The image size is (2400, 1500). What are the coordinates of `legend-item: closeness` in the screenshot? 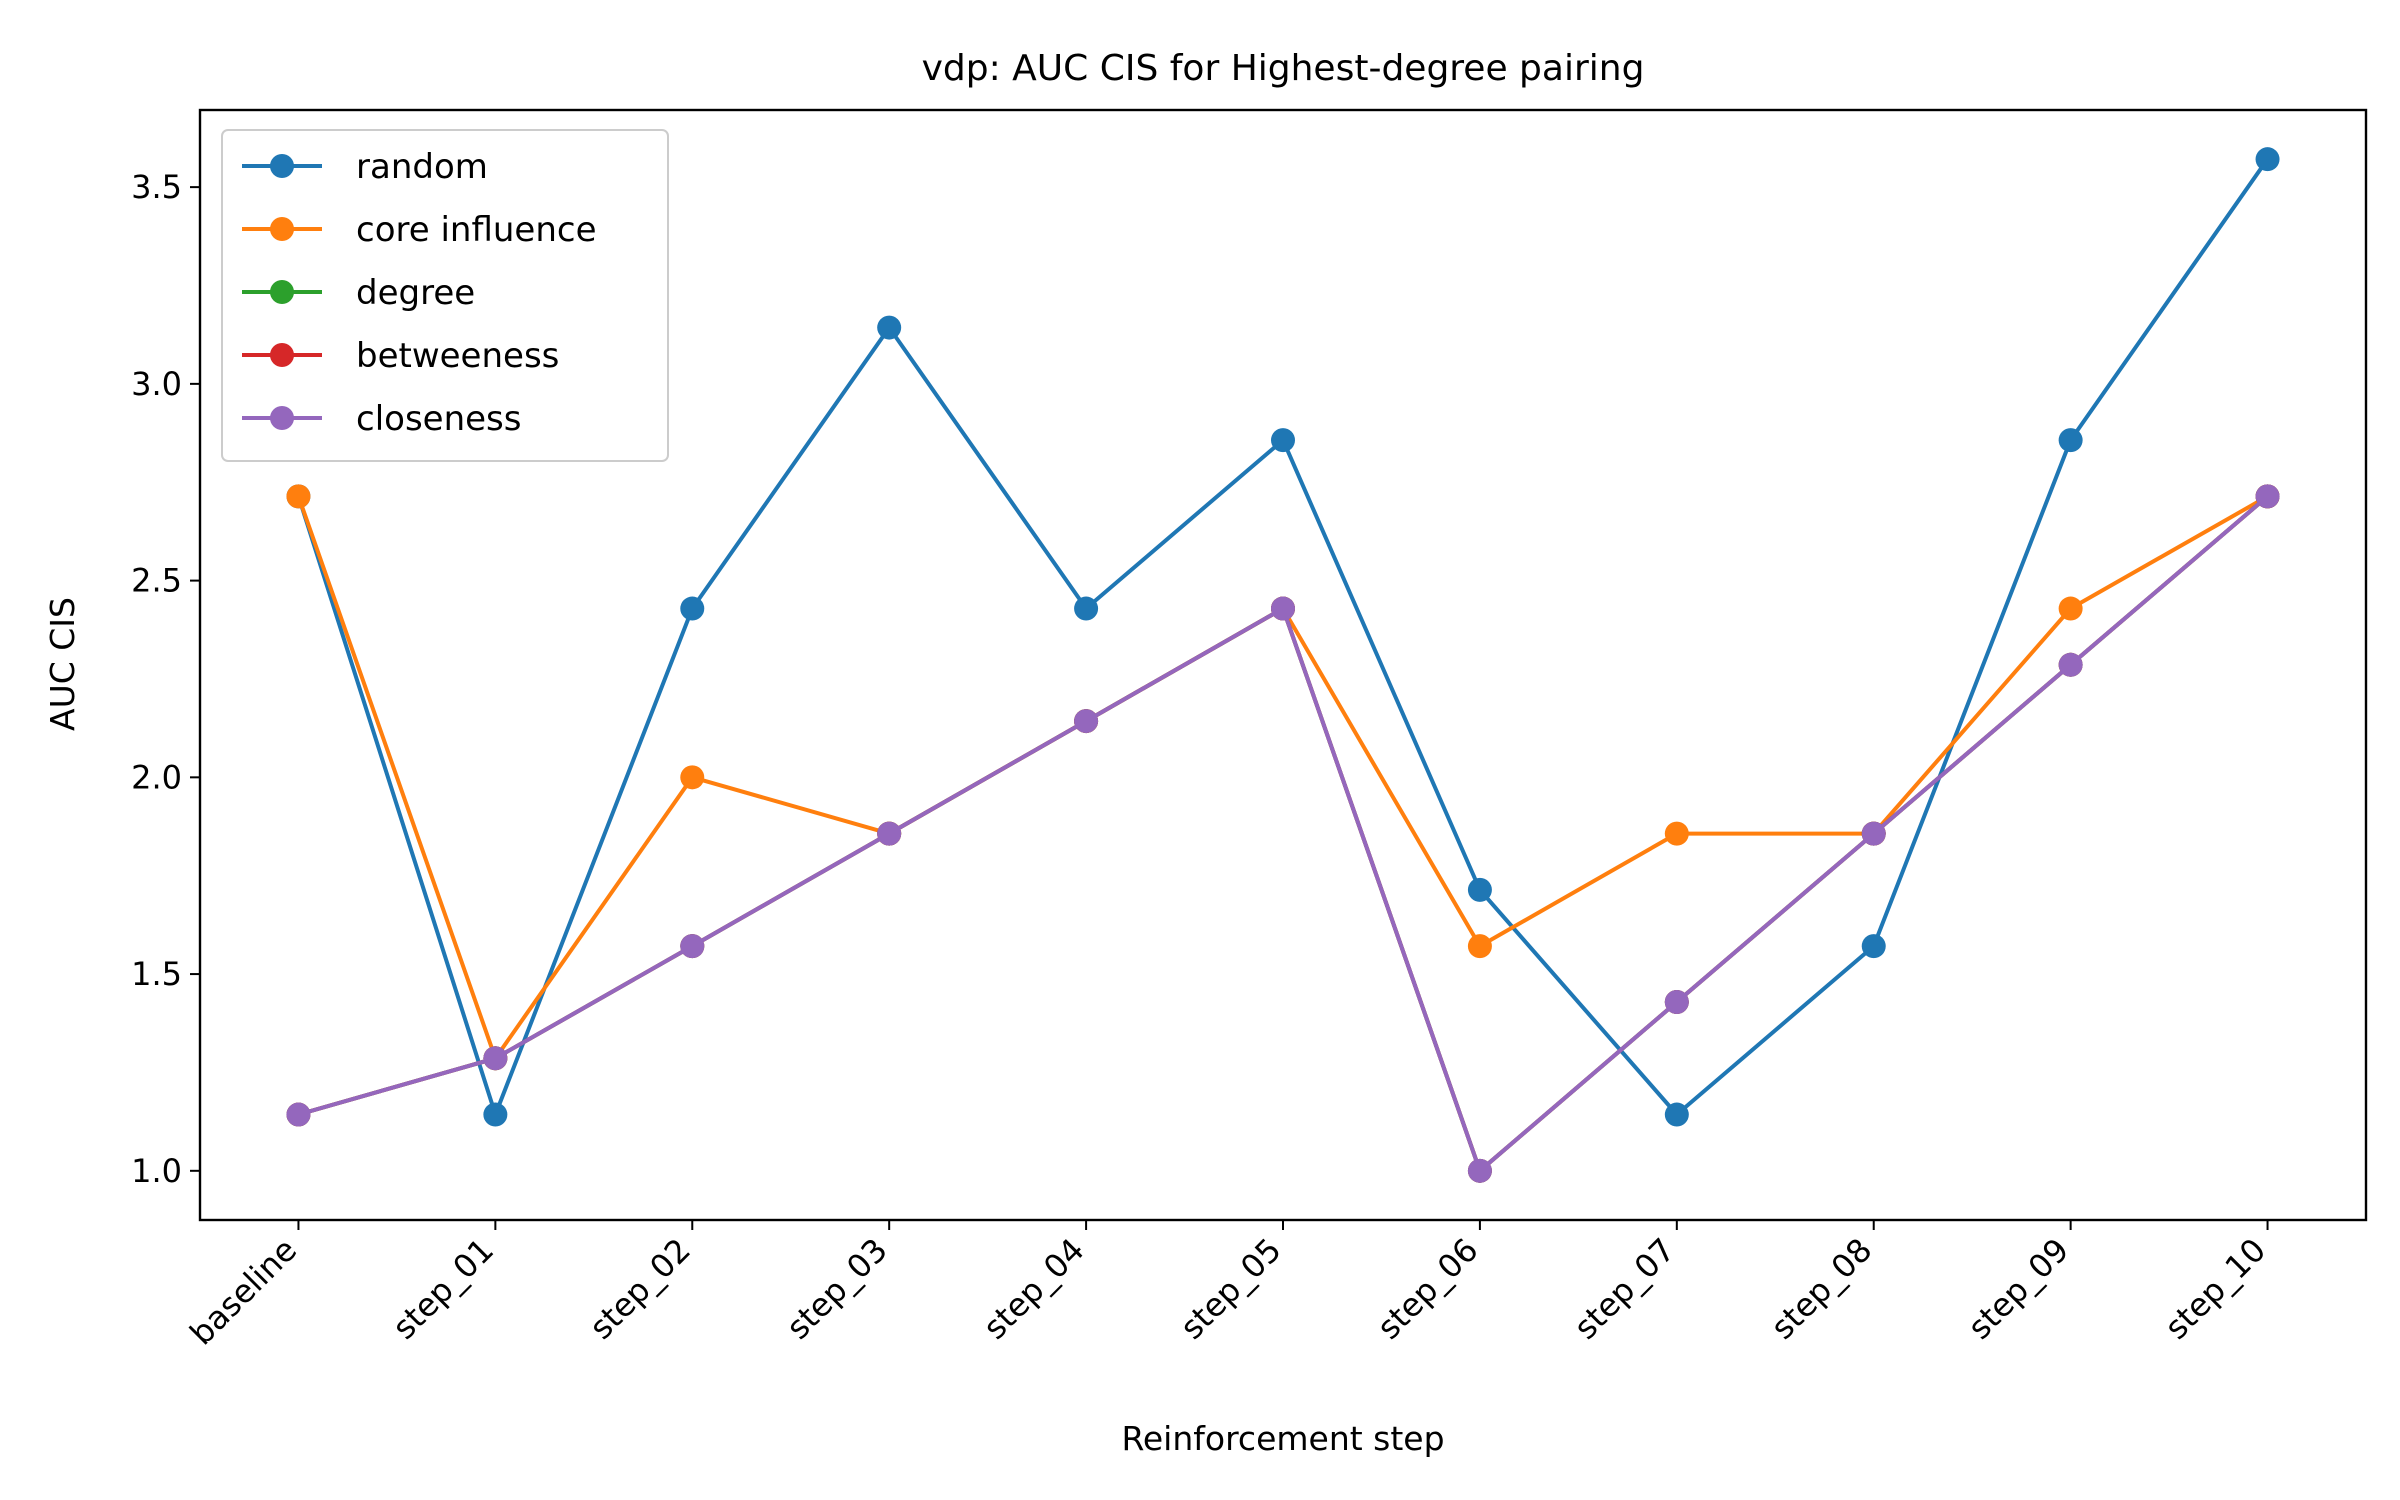 It's located at (381, 419).